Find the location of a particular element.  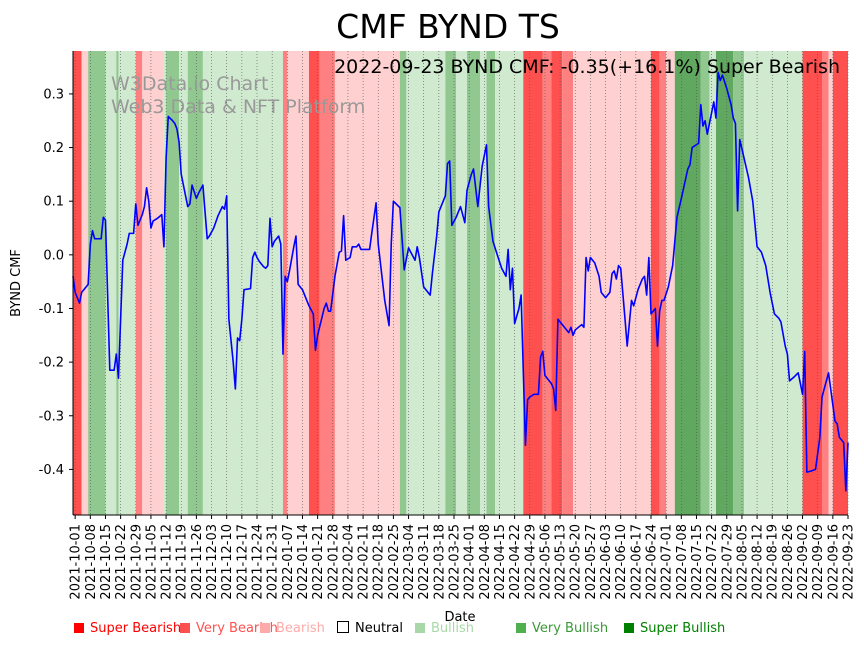

x-tick-label: 2021-11-05 is located at coordinates (151, 562).